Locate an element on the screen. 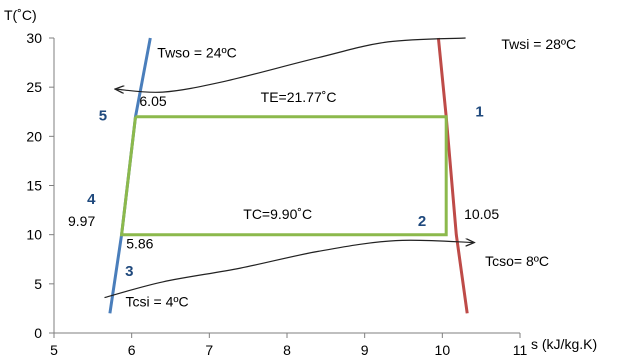 This screenshot has width=639, height=364. y-axis-ticks: 0 5 10 15 20 25 30 is located at coordinates (40, 185).